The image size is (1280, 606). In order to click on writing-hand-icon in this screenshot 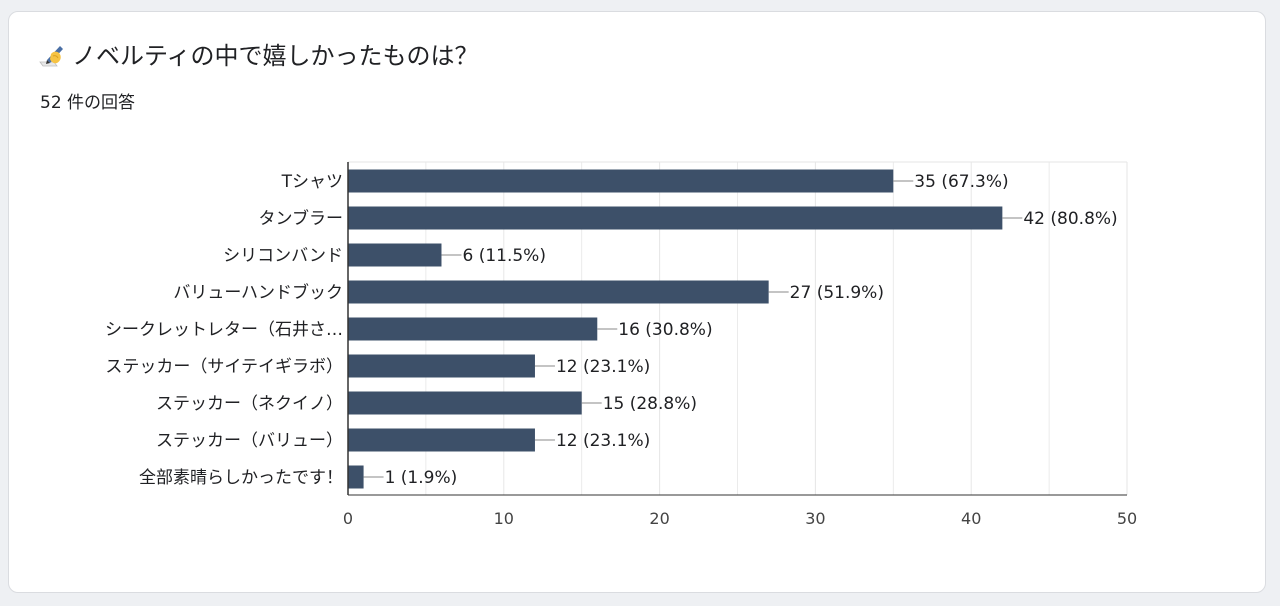, I will do `click(51, 55)`.